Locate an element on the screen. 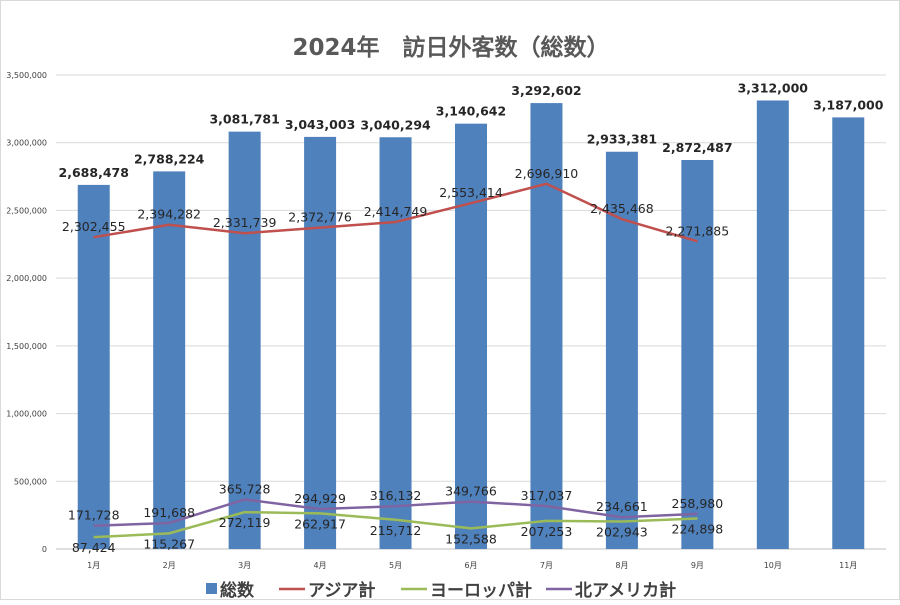 Image resolution: width=900 pixels, height=605 pixels. legend-entry: 北アメリカ計 is located at coordinates (625, 590).